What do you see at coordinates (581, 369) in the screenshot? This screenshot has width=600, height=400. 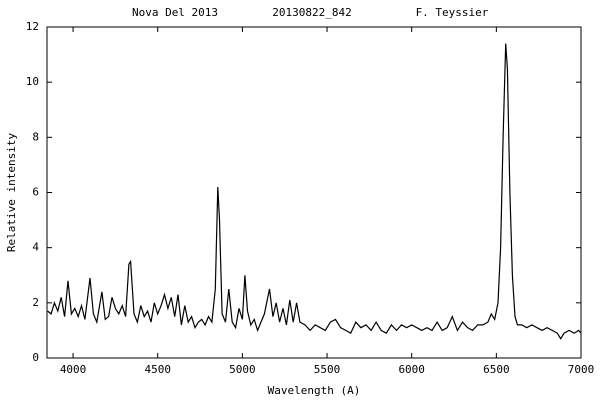 I see `x-tick-label: 7000` at bounding box center [581, 369].